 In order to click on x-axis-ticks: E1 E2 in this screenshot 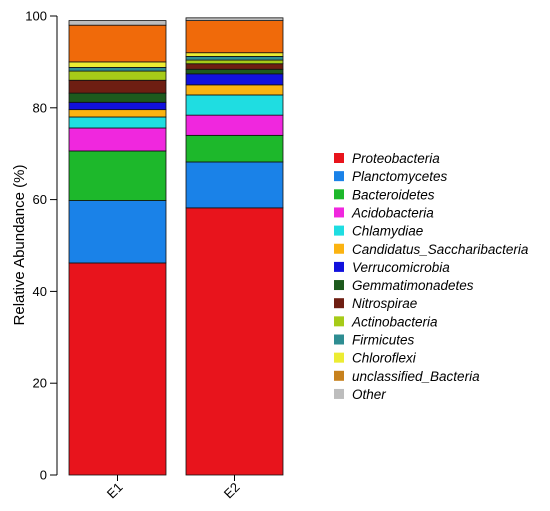, I will do `click(173, 488)`.